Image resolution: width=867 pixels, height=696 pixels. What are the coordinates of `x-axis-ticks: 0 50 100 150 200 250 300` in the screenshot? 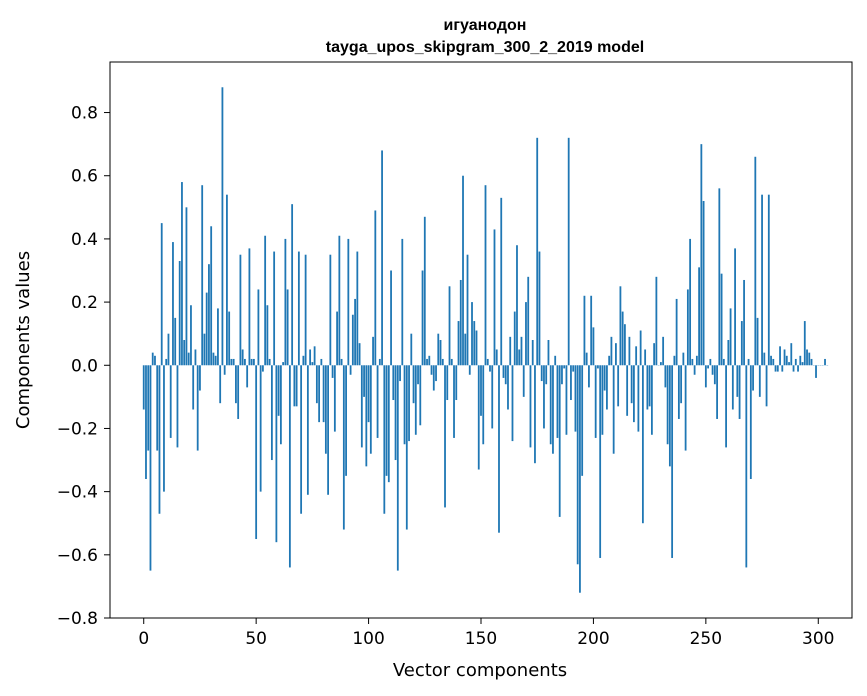 It's located at (486, 633).